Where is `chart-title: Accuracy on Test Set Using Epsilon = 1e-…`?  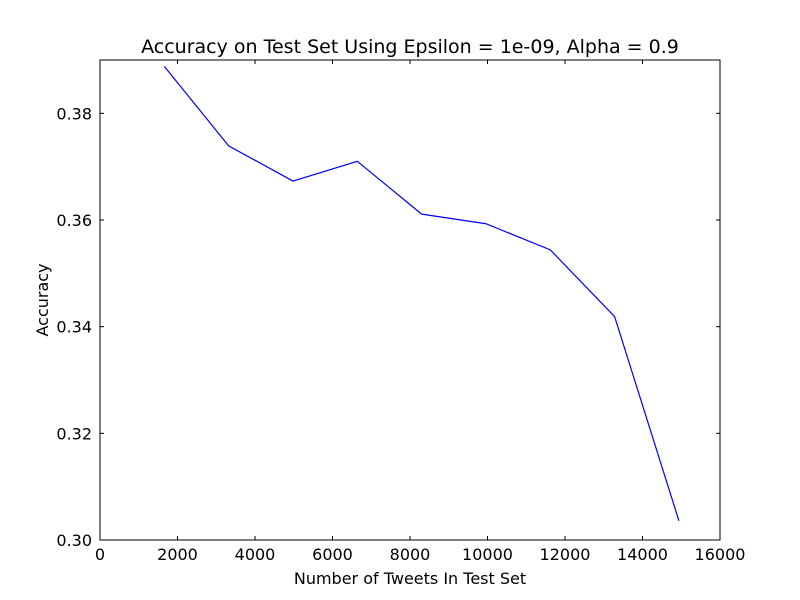 chart-title: Accuracy on Test Set Using Epsilon = 1e-… is located at coordinates (410, 47).